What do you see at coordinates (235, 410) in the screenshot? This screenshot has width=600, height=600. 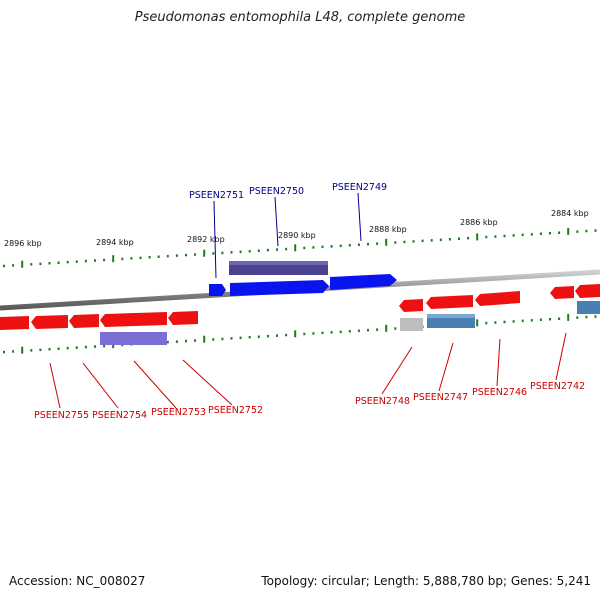 I see `gene-label-pseen2752: PSEEN2752` at bounding box center [235, 410].